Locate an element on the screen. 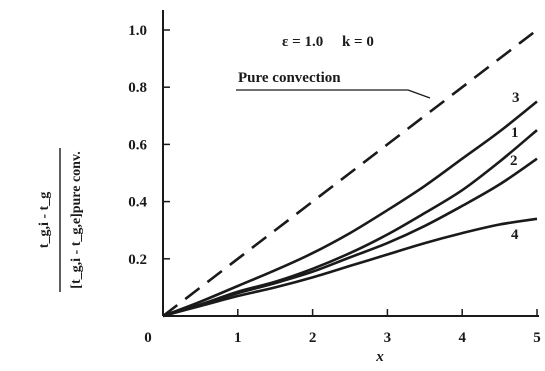  x-tick-label: 1 is located at coordinates (238, 338).